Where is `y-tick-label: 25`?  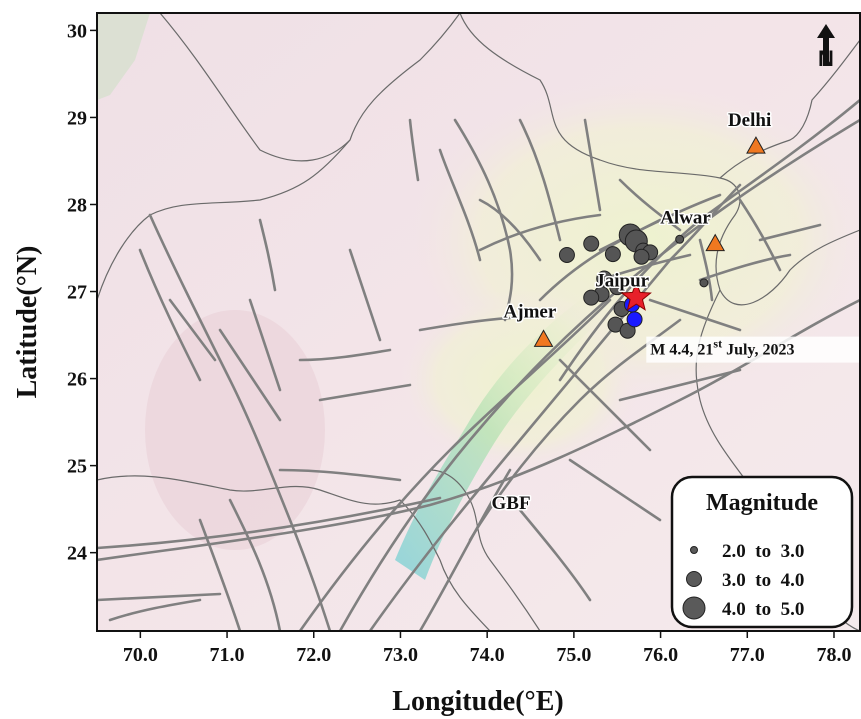
y-tick-label: 25 is located at coordinates (77, 467).